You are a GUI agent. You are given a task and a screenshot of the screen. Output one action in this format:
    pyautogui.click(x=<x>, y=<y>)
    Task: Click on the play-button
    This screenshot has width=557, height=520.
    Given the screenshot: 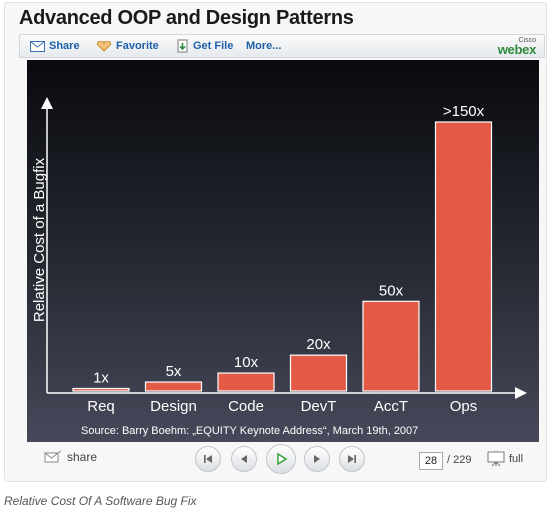 What is the action you would take?
    pyautogui.click(x=281, y=459)
    